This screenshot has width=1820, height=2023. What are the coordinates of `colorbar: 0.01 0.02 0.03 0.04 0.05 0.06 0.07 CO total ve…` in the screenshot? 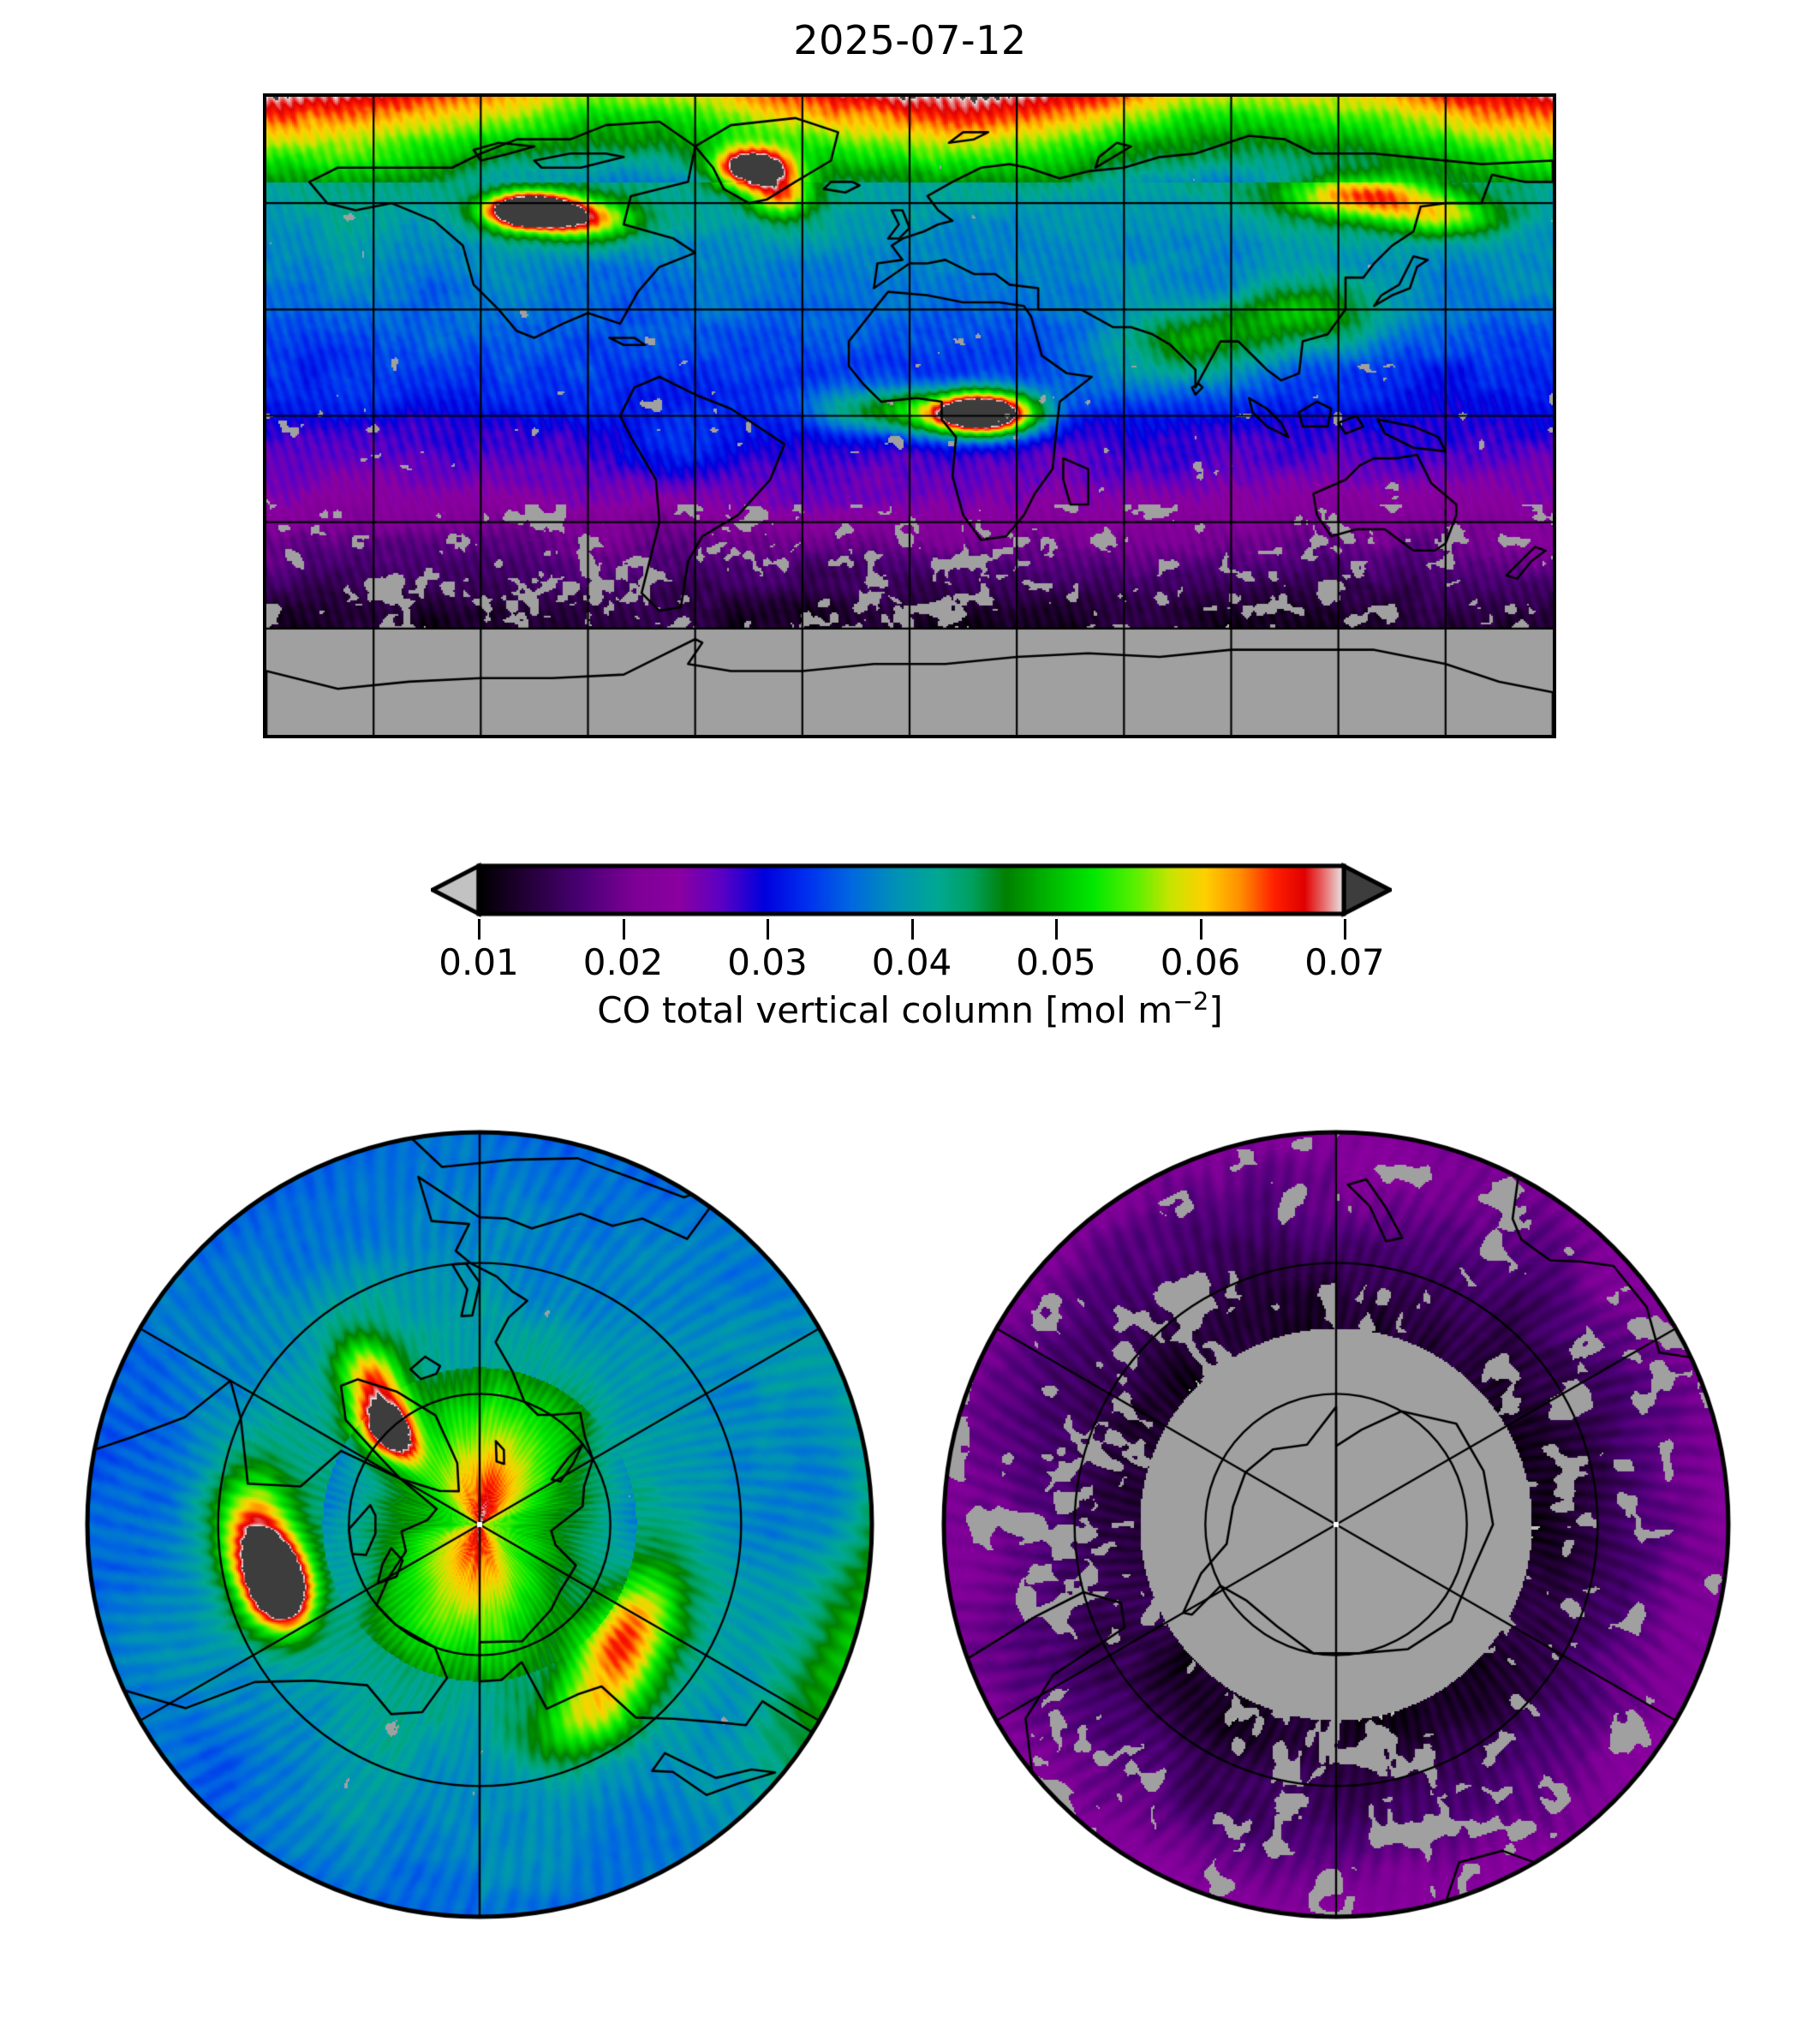 It's located at (910, 944).